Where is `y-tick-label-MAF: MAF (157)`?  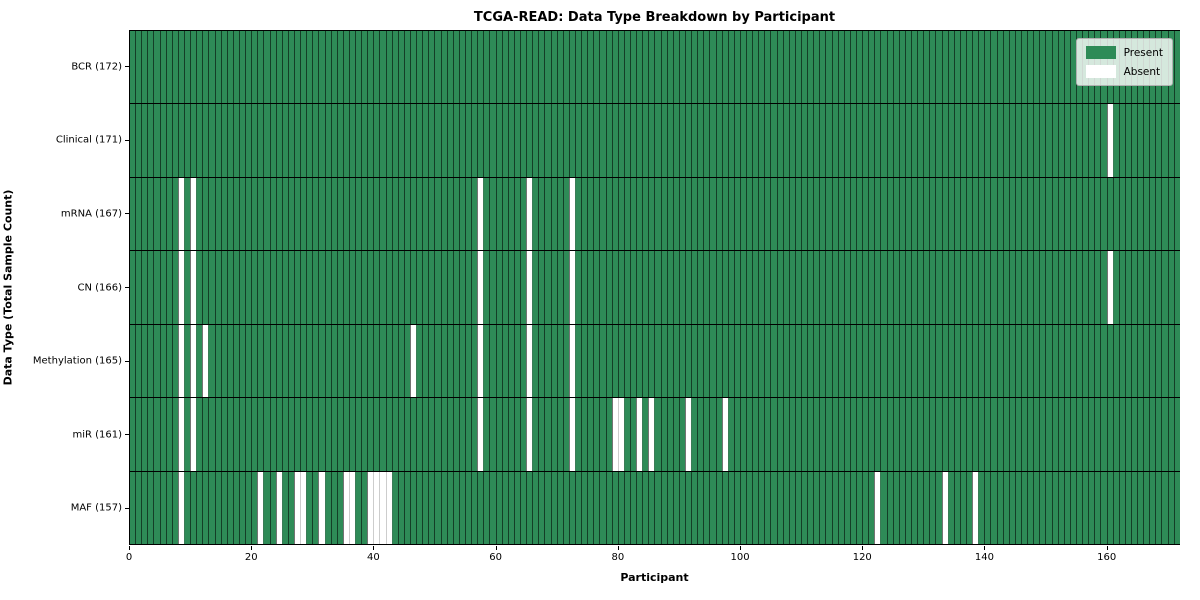 y-tick-label-MAF: MAF (157) is located at coordinates (96, 508).